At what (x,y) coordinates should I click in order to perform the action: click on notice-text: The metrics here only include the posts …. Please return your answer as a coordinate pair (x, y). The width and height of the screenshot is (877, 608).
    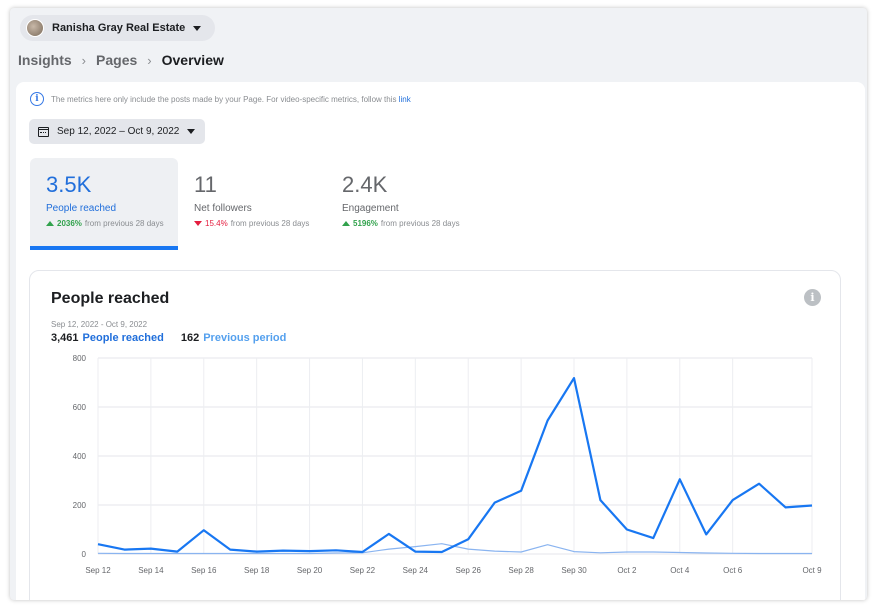
    Looking at the image, I should click on (224, 99).